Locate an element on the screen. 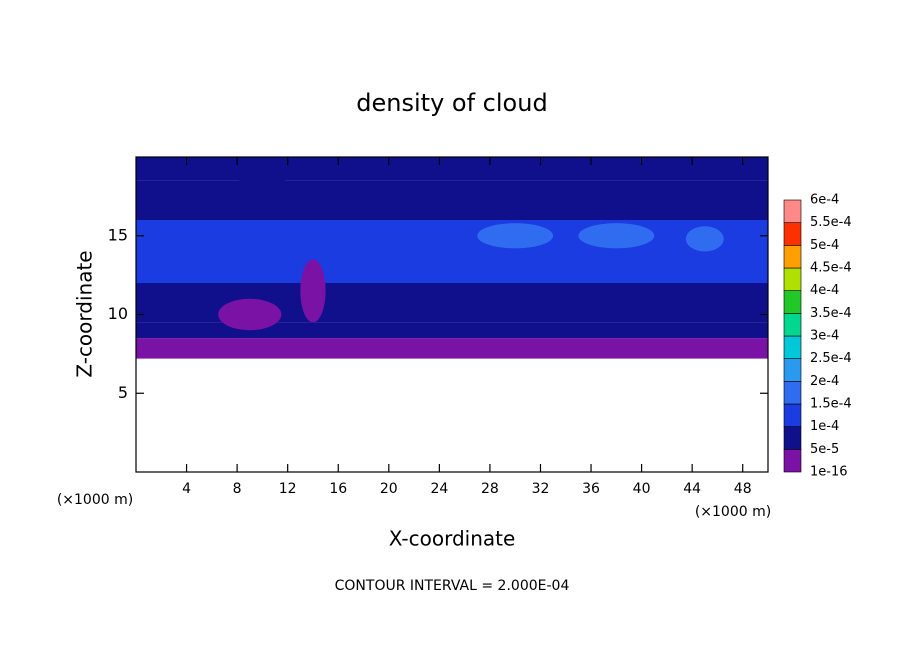 The width and height of the screenshot is (904, 658). colorbar-label: 4.5e-4 is located at coordinates (831, 268).